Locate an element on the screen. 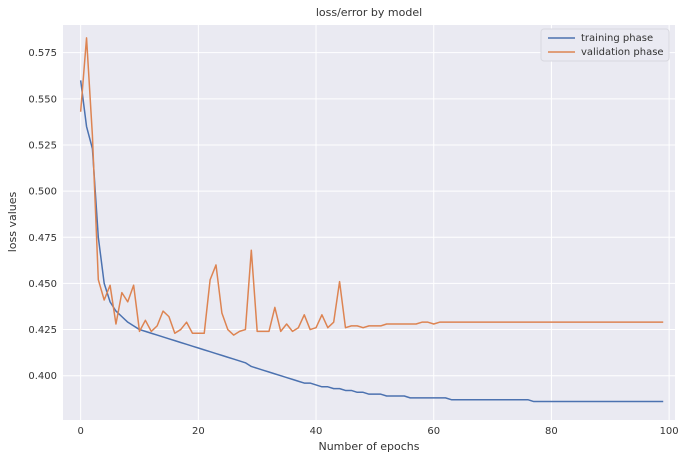  legend-label-validation: validation phase is located at coordinates (622, 52).